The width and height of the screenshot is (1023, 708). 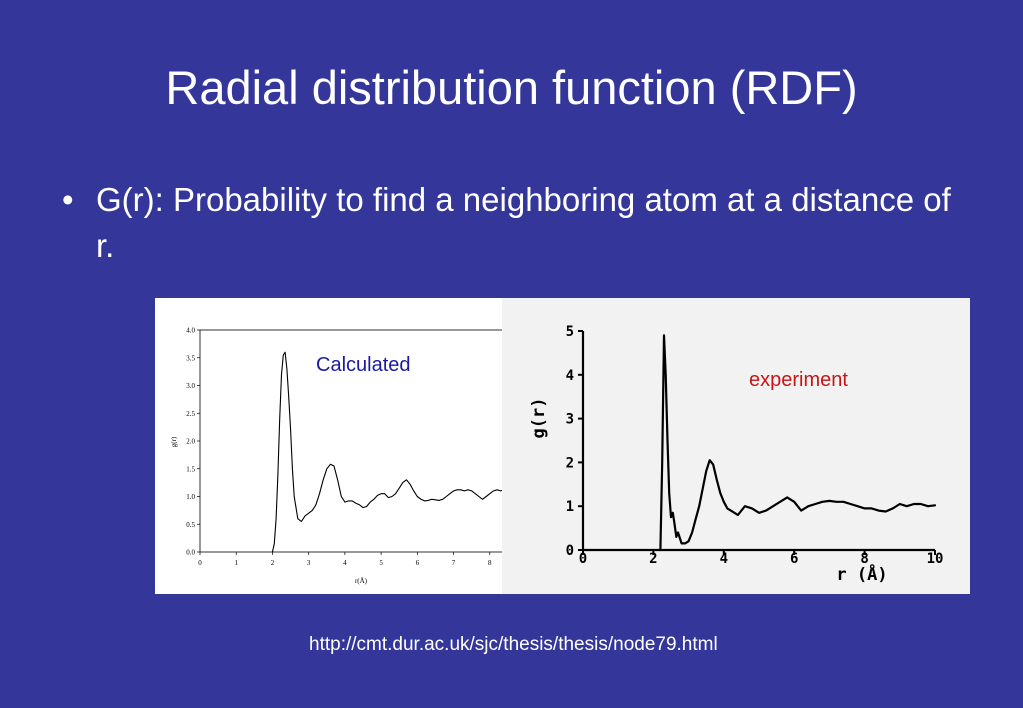 What do you see at coordinates (381, 563) in the screenshot?
I see `x-tick-label: 5` at bounding box center [381, 563].